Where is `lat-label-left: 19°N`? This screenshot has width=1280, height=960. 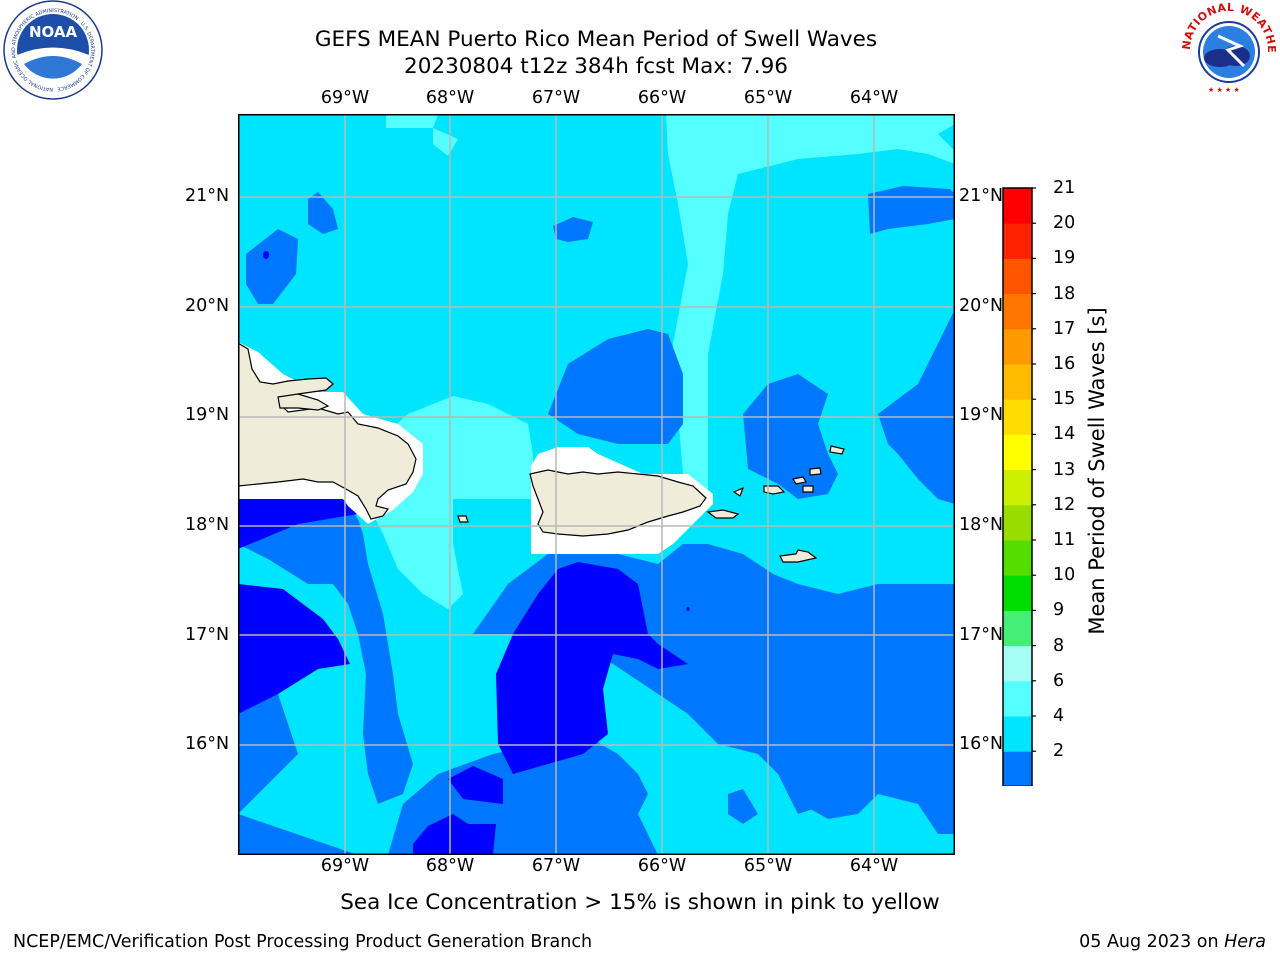
lat-label-left: 19°N is located at coordinates (207, 415).